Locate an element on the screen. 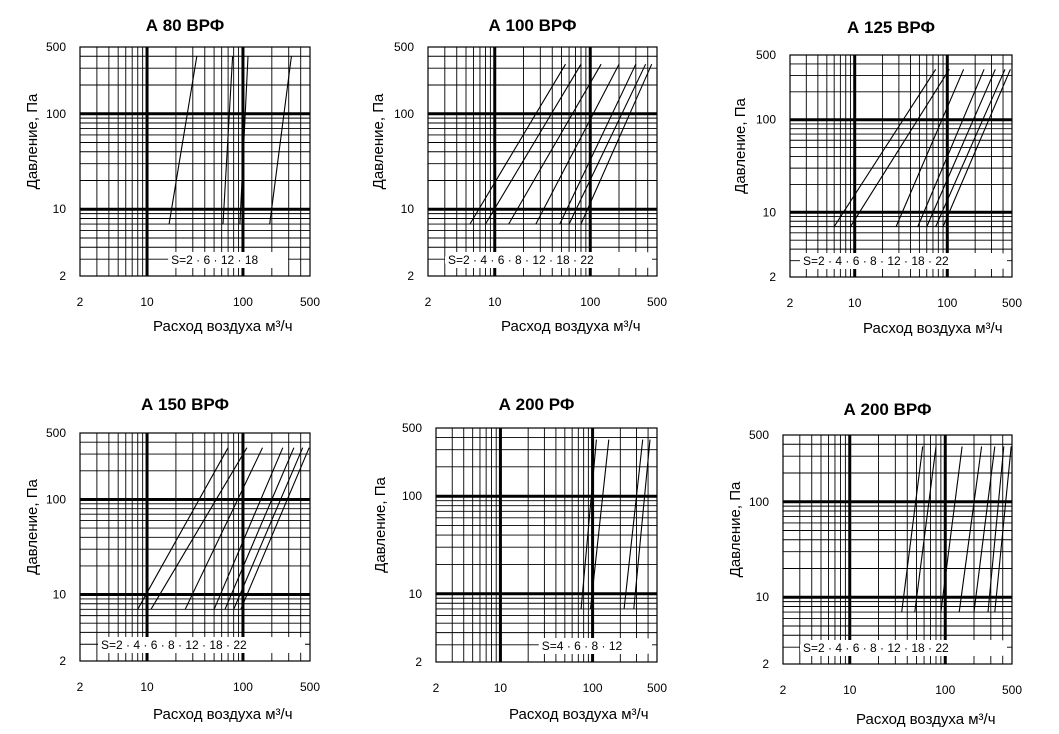 This screenshot has height=734, width=1059. chart-title: А 200 РФ is located at coordinates (537, 404).